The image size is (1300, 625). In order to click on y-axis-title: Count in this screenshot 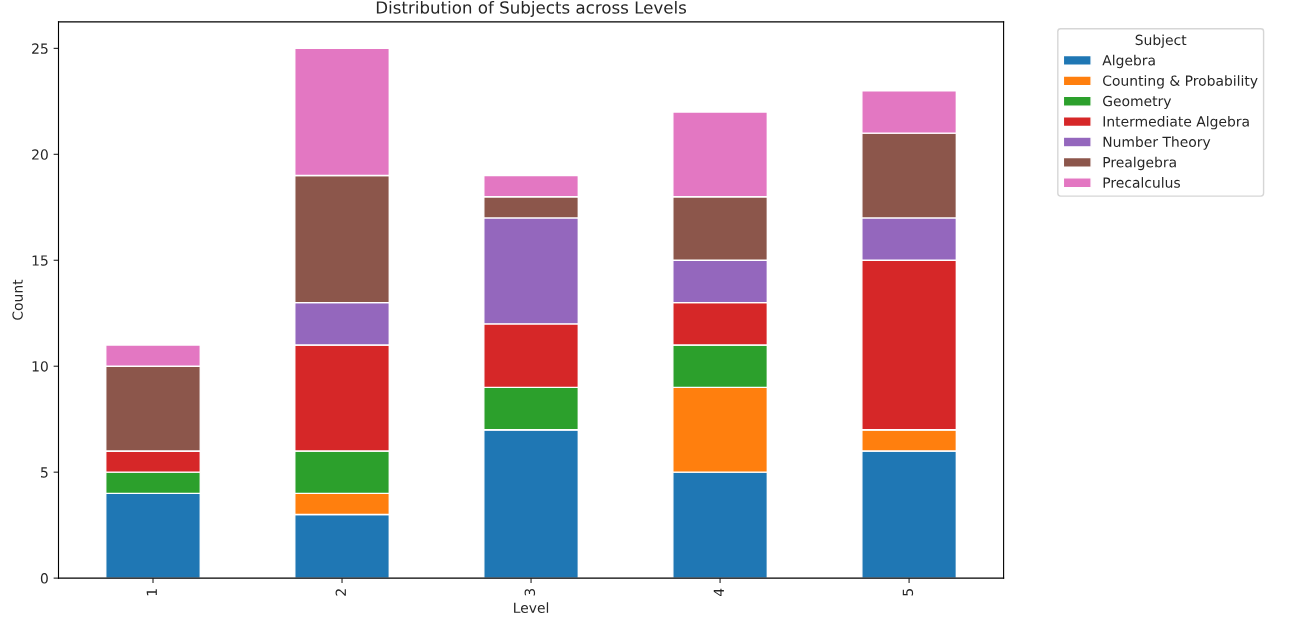, I will do `click(17, 299)`.